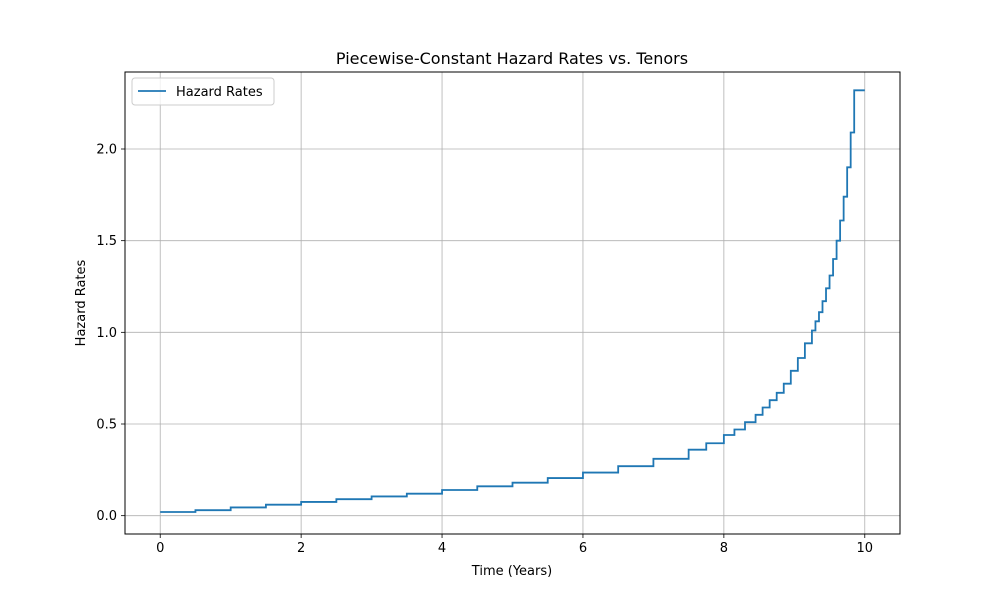  I want to click on x-tick-label: 6, so click(583, 548).